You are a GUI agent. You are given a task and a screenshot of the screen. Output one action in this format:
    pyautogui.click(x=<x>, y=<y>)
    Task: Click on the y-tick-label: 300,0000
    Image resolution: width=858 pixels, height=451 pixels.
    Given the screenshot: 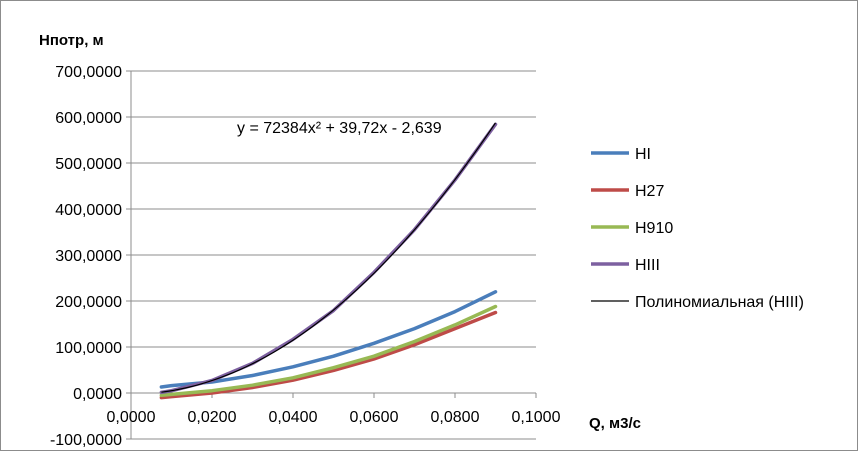 What is the action you would take?
    pyautogui.click(x=88, y=256)
    